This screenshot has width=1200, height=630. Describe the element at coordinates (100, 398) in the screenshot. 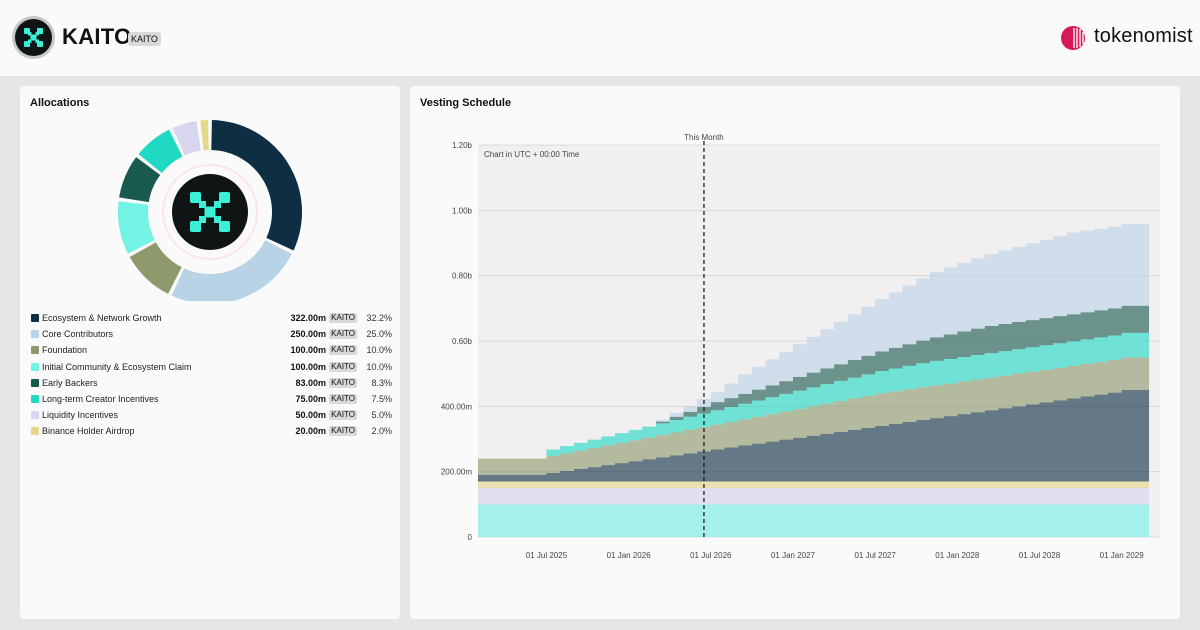

I see `legend-label: Long-term Creator Incentives` at that location.